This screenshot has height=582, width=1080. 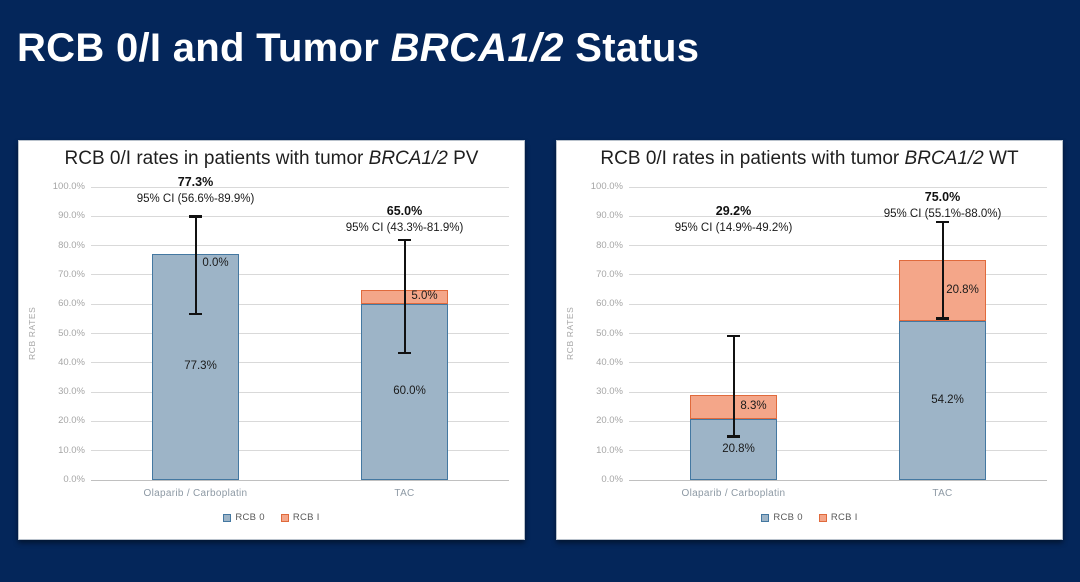 I want to click on annotation-confidence-interval: 95% CI (43.3%-81.9%), so click(x=404, y=228).